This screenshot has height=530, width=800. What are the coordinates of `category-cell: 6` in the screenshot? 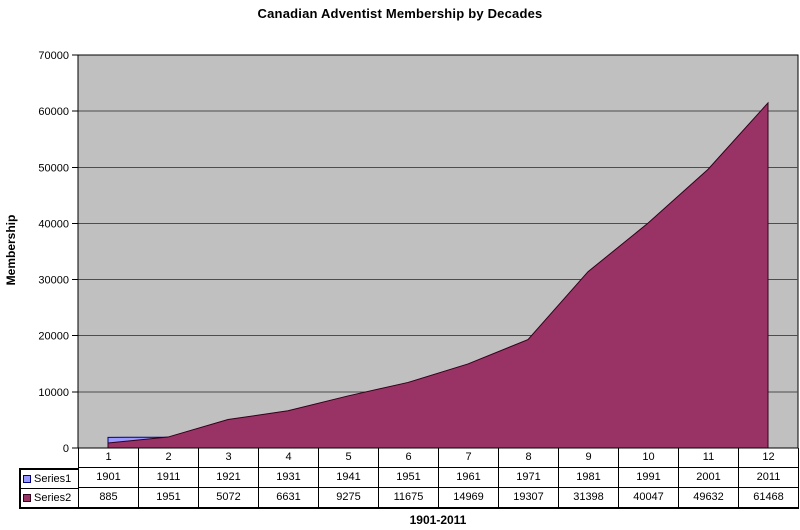 It's located at (409, 458).